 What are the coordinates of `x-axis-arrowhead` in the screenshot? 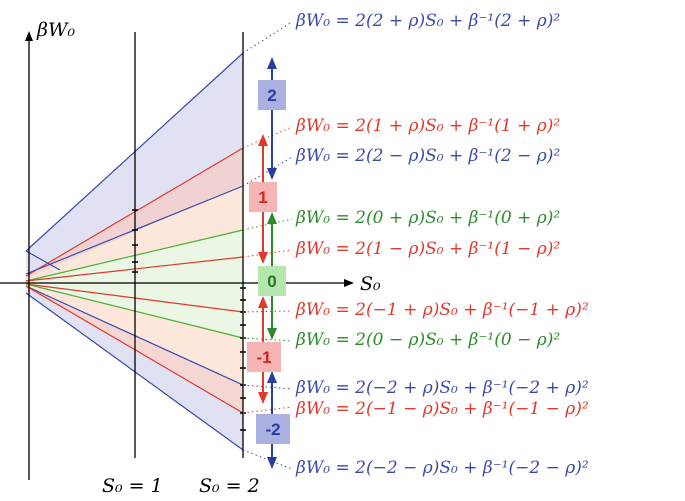 It's located at (349, 283).